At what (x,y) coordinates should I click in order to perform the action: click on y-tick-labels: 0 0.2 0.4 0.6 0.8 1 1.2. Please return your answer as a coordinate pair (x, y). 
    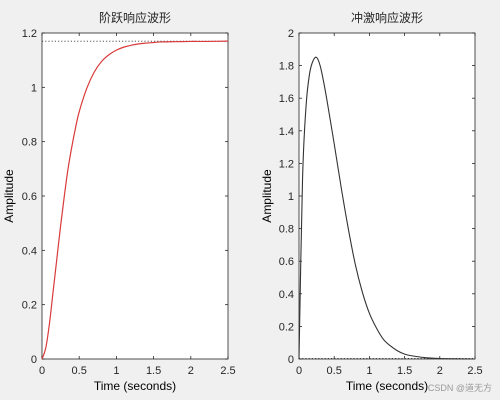
    Looking at the image, I should click on (29, 197).